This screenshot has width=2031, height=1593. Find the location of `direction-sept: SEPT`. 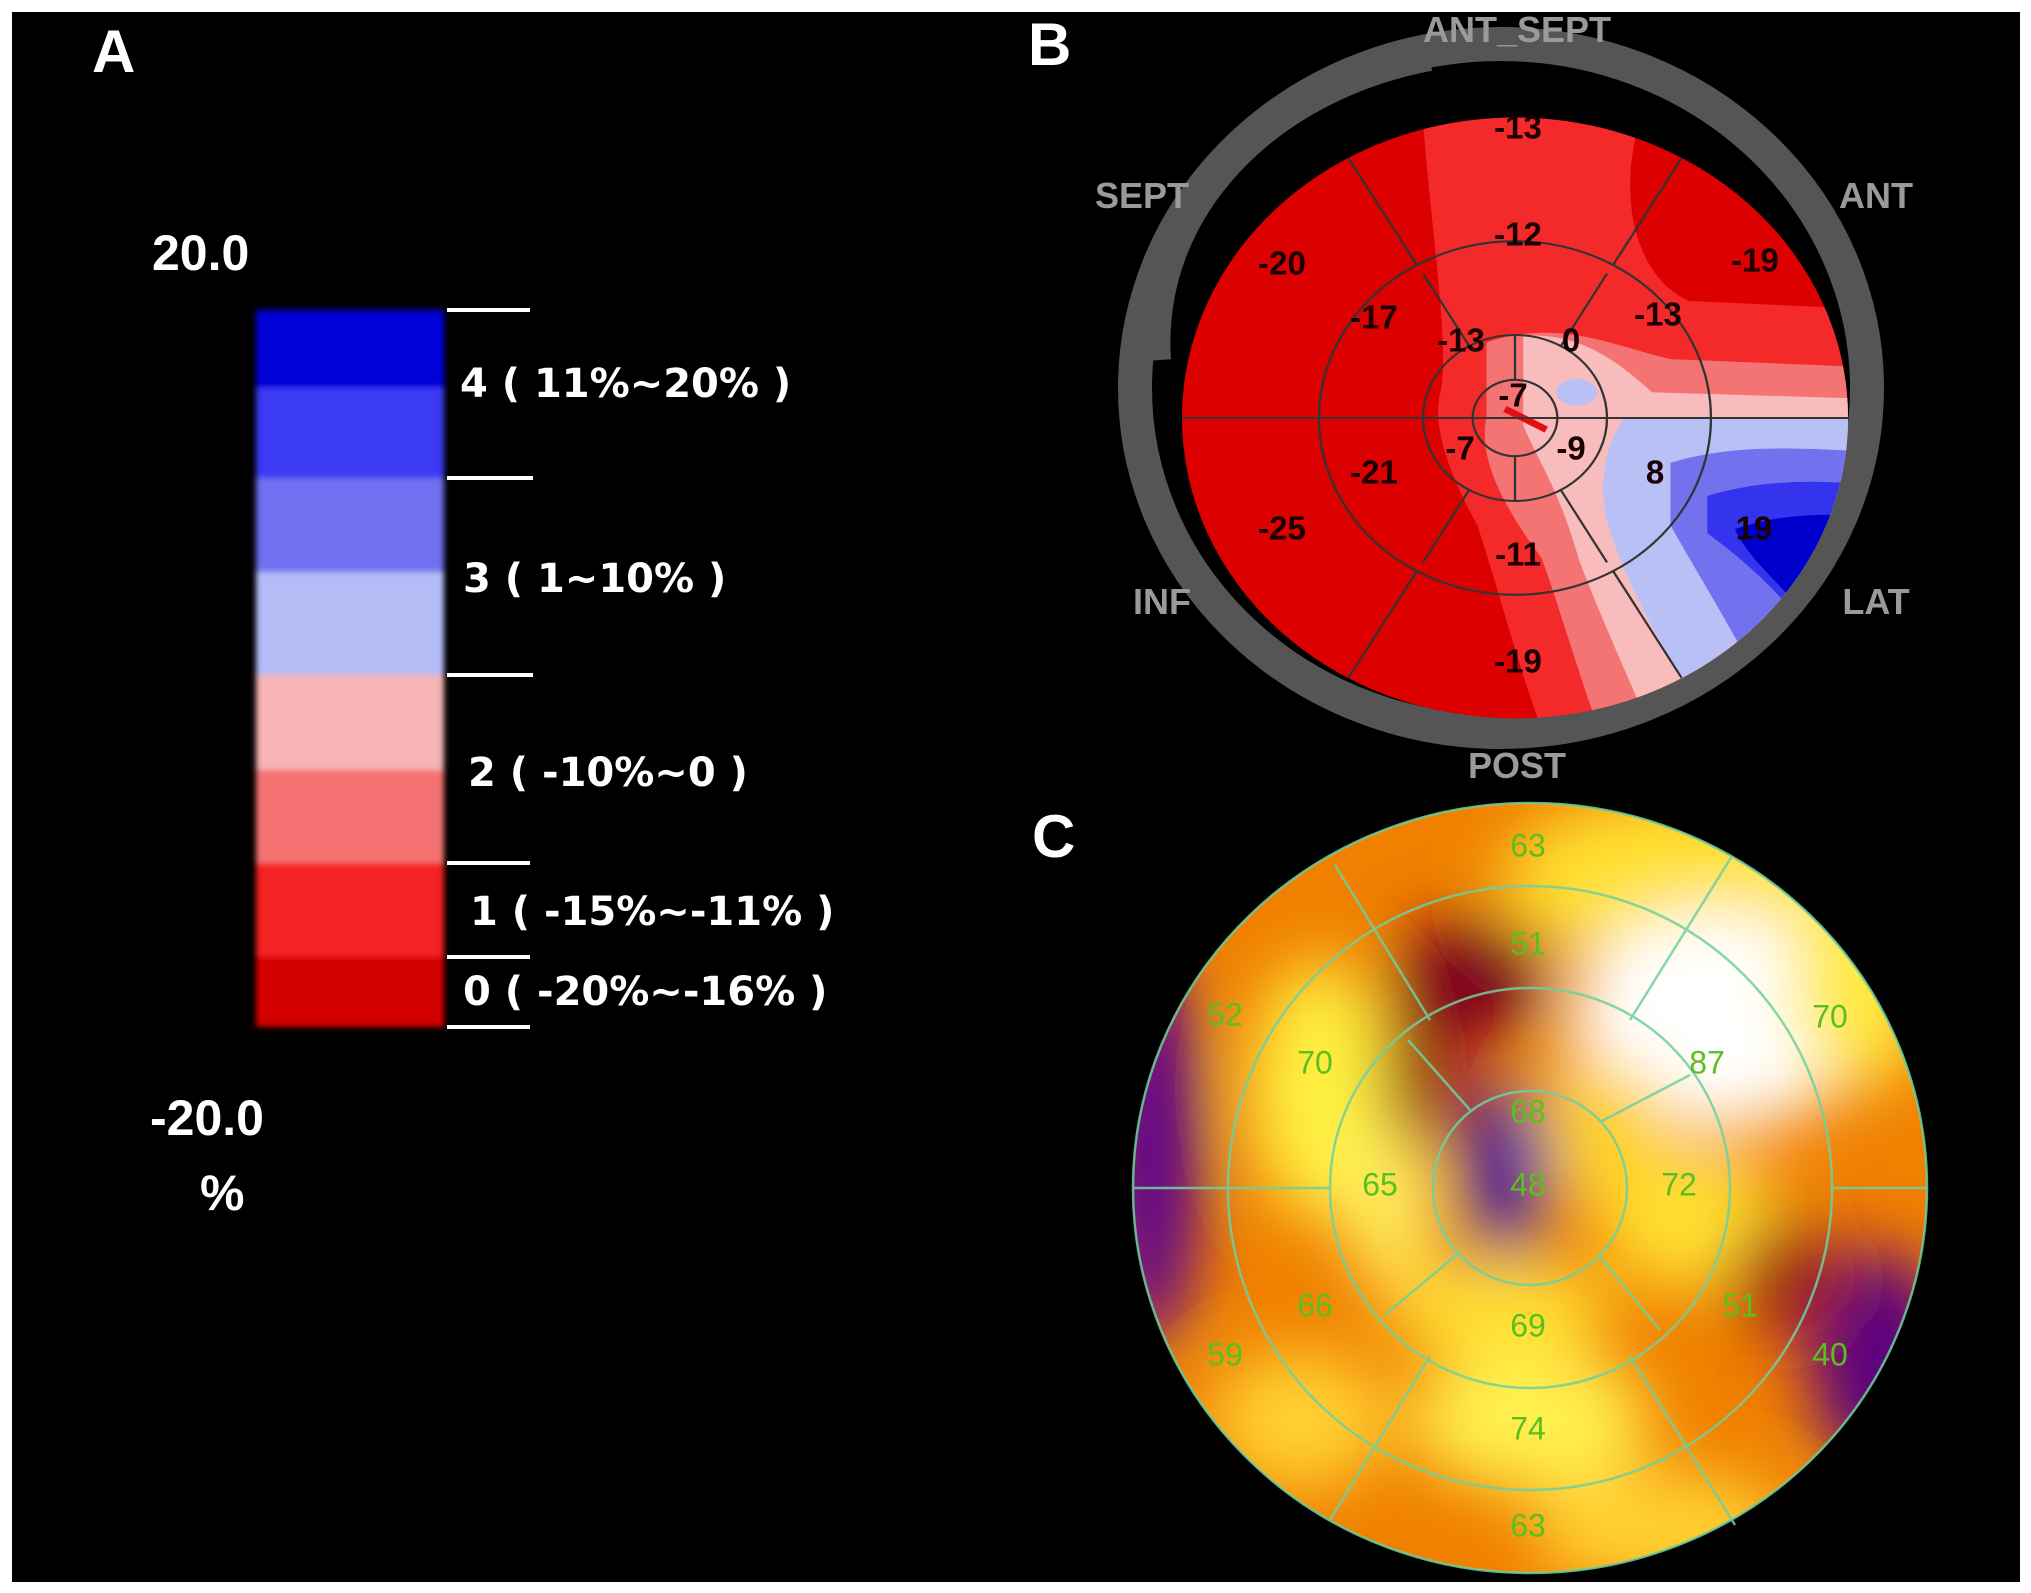

direction-sept: SEPT is located at coordinates (1142, 195).